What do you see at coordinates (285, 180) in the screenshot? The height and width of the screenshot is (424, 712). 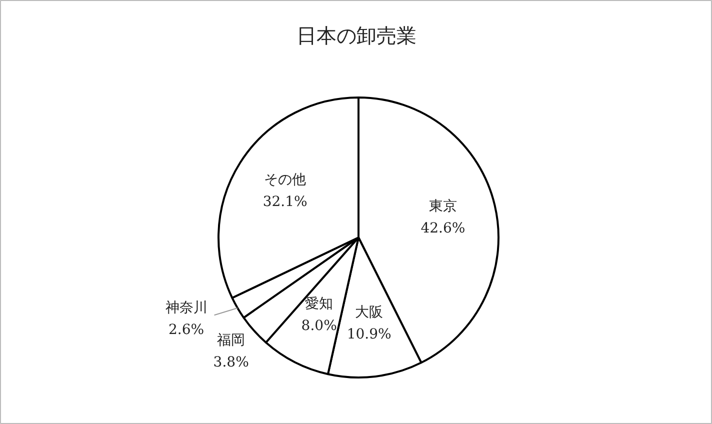 I see `slice-label: その他` at bounding box center [285, 180].